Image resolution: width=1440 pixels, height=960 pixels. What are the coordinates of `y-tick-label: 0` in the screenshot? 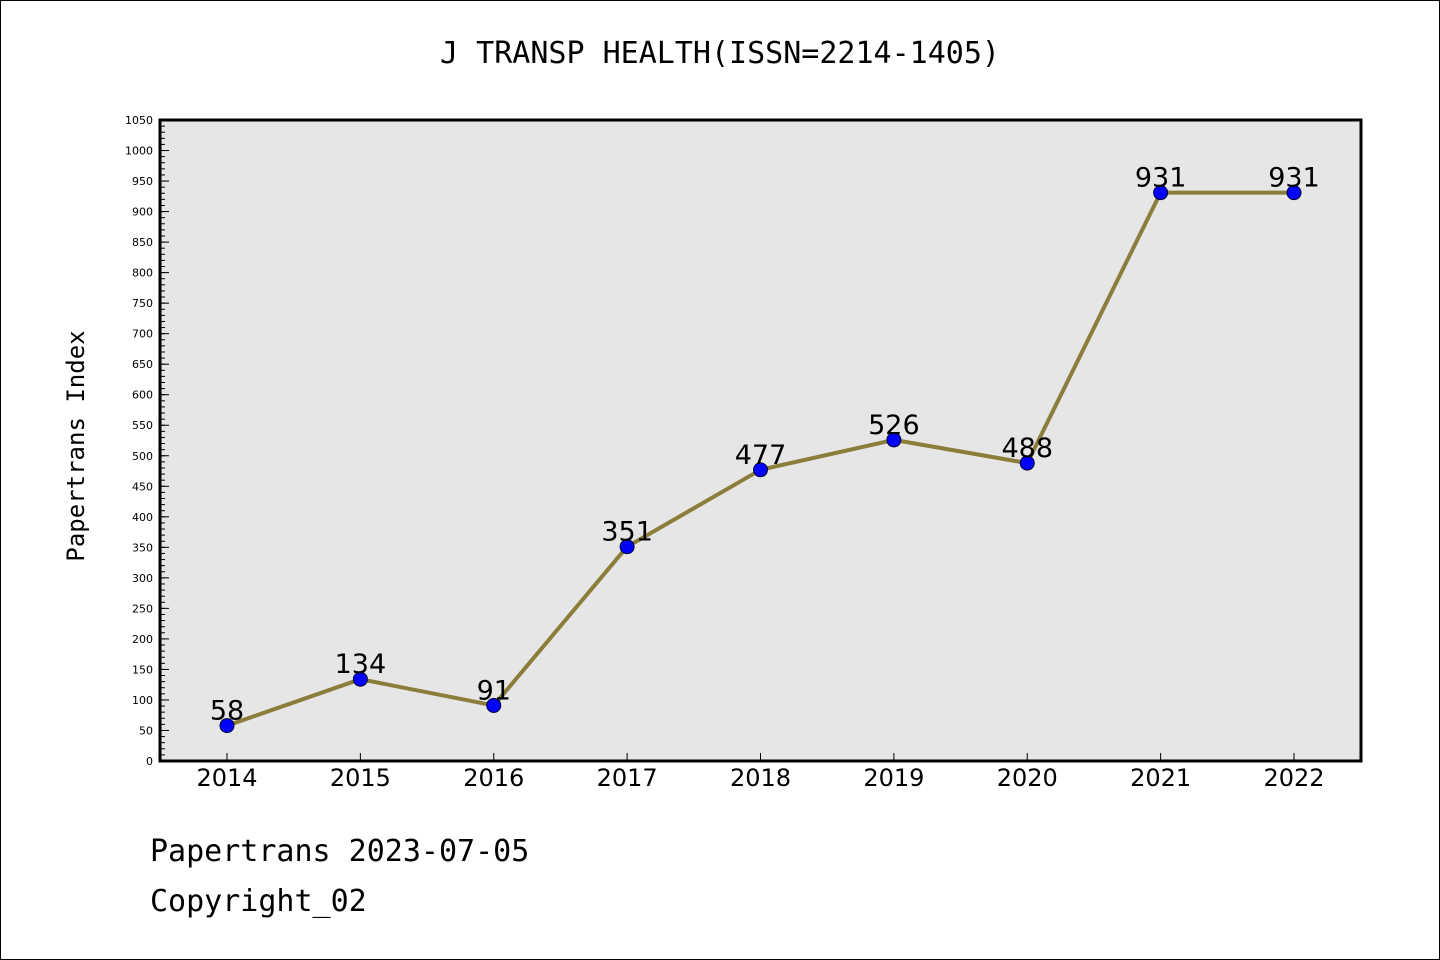 It's located at (149, 761).